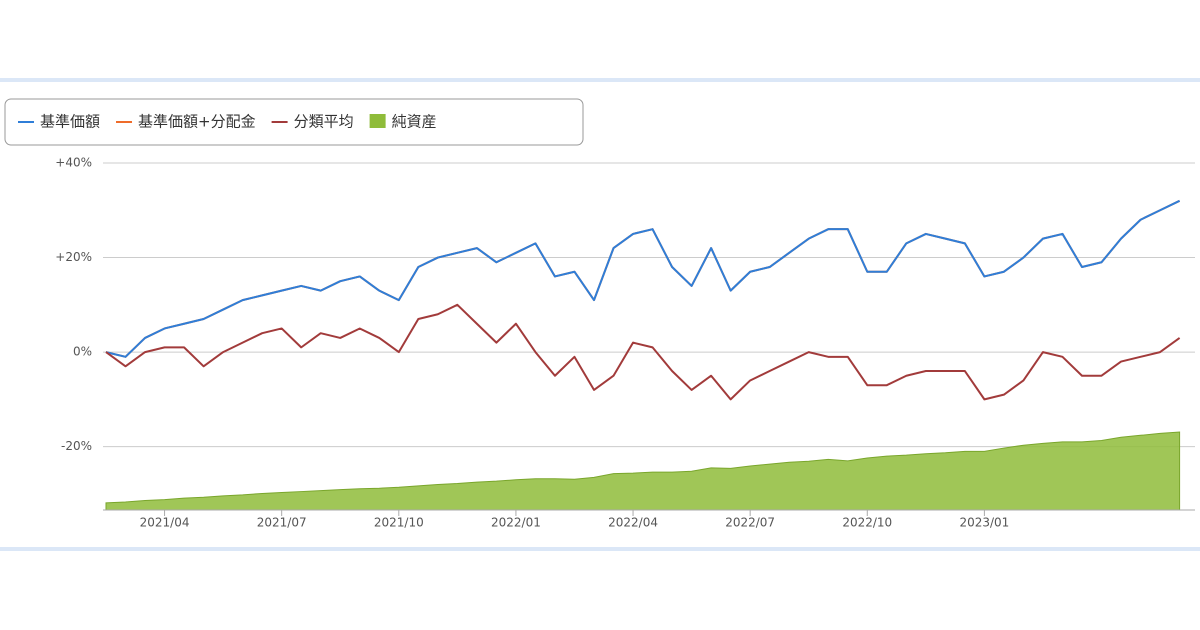 This screenshot has height=630, width=1200. I want to click on legend-item: 基準価額+分配金, so click(186, 122).